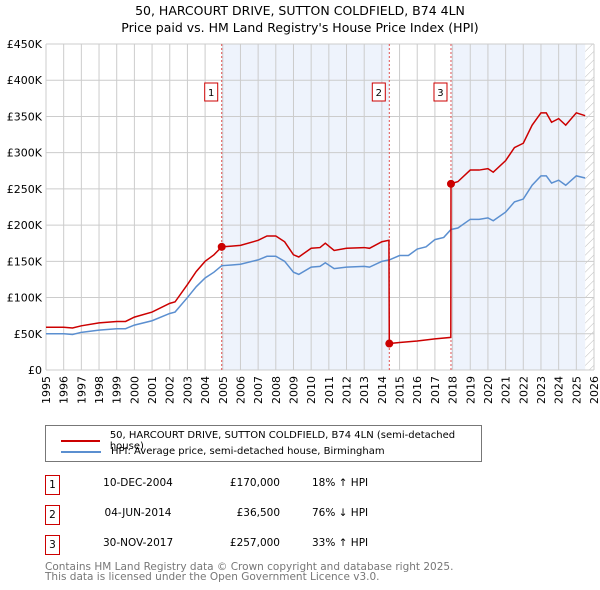  I want to click on x-tick-label: 1997, so click(81, 390).